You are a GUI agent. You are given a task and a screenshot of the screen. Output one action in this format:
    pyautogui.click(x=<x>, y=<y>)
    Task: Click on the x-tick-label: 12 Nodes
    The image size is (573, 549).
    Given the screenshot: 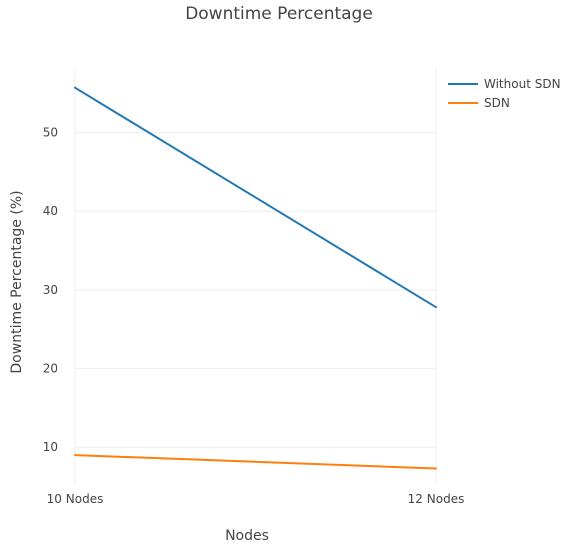 What is the action you would take?
    pyautogui.click(x=436, y=499)
    